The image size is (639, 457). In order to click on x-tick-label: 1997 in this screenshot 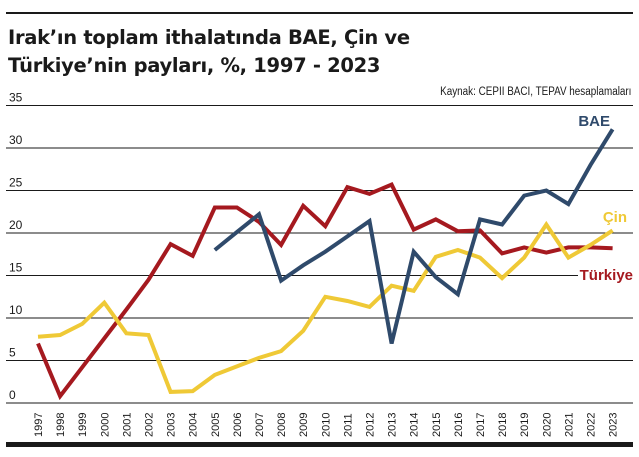, I will do `click(39, 425)`.